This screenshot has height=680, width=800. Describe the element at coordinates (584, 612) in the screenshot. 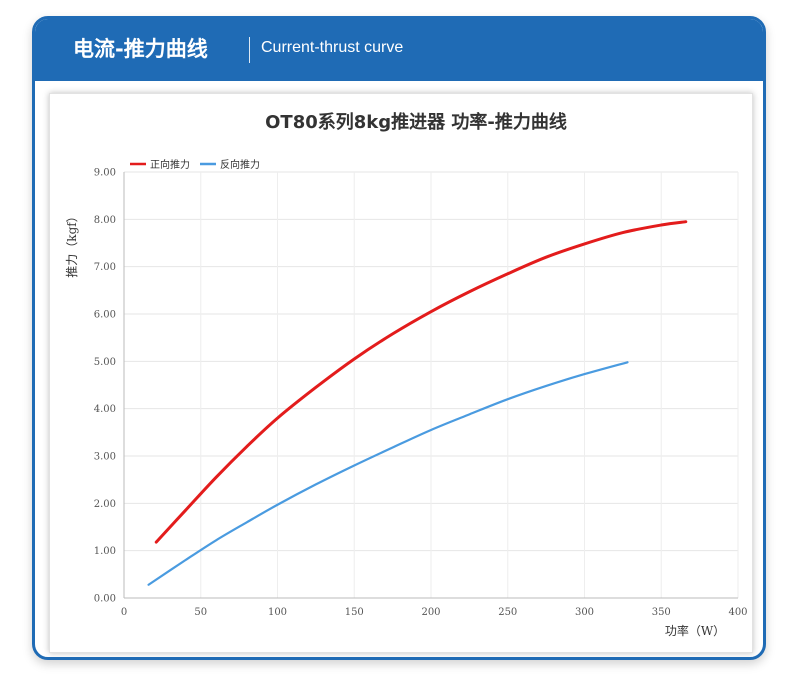

I see `x-tick-label: 300` at that location.